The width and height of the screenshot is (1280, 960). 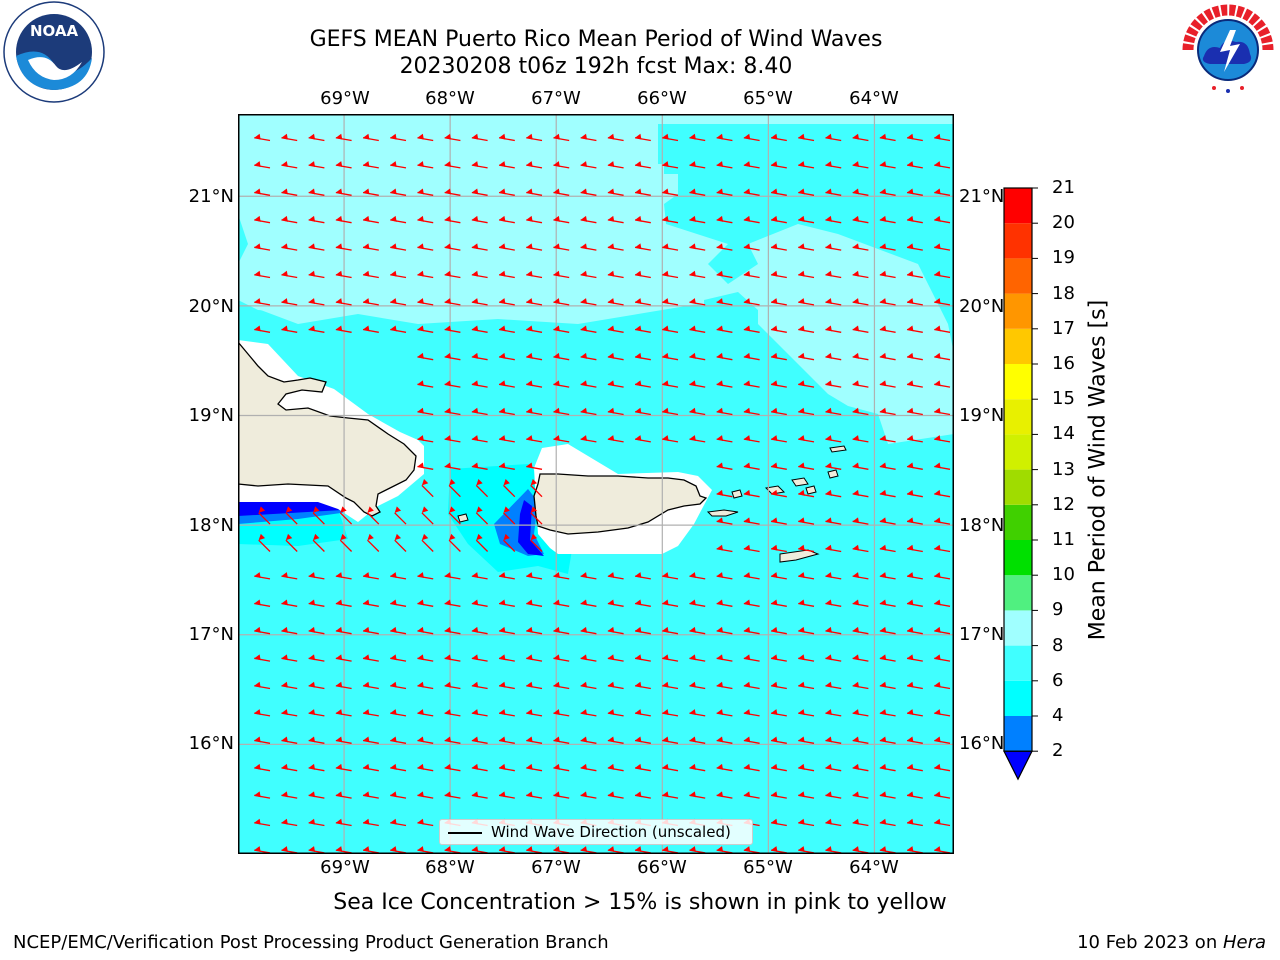 What do you see at coordinates (737, 494) in the screenshot?
I see `land-islet` at bounding box center [737, 494].